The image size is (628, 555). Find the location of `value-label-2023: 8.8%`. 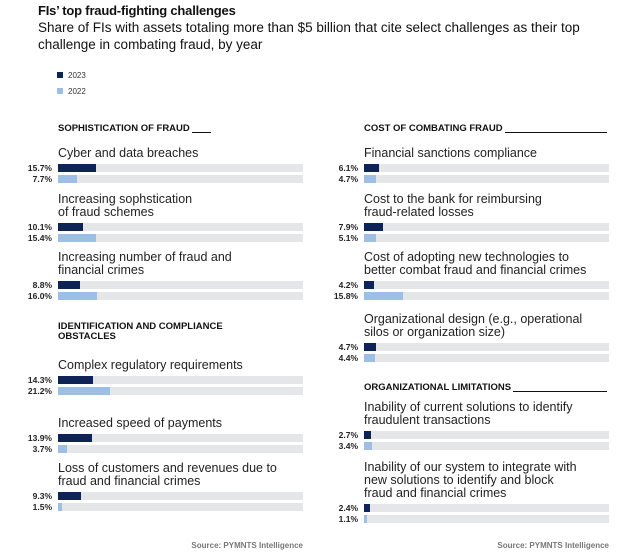

value-label-2023: 8.8% is located at coordinates (42, 285).